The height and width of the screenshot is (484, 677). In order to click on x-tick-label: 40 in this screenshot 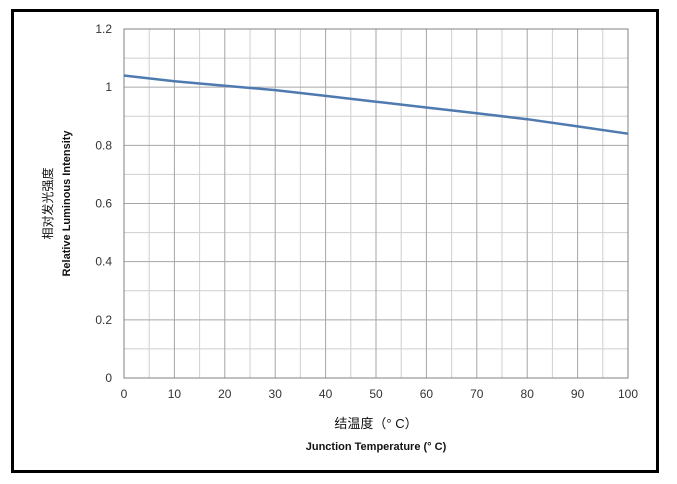, I will do `click(326, 394)`.